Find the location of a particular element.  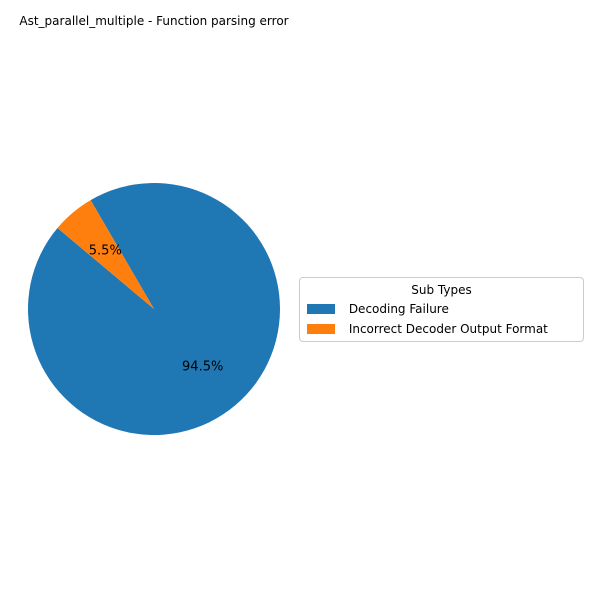

pie-slice-incorrect-decoder-output-format is located at coordinates (105, 254).